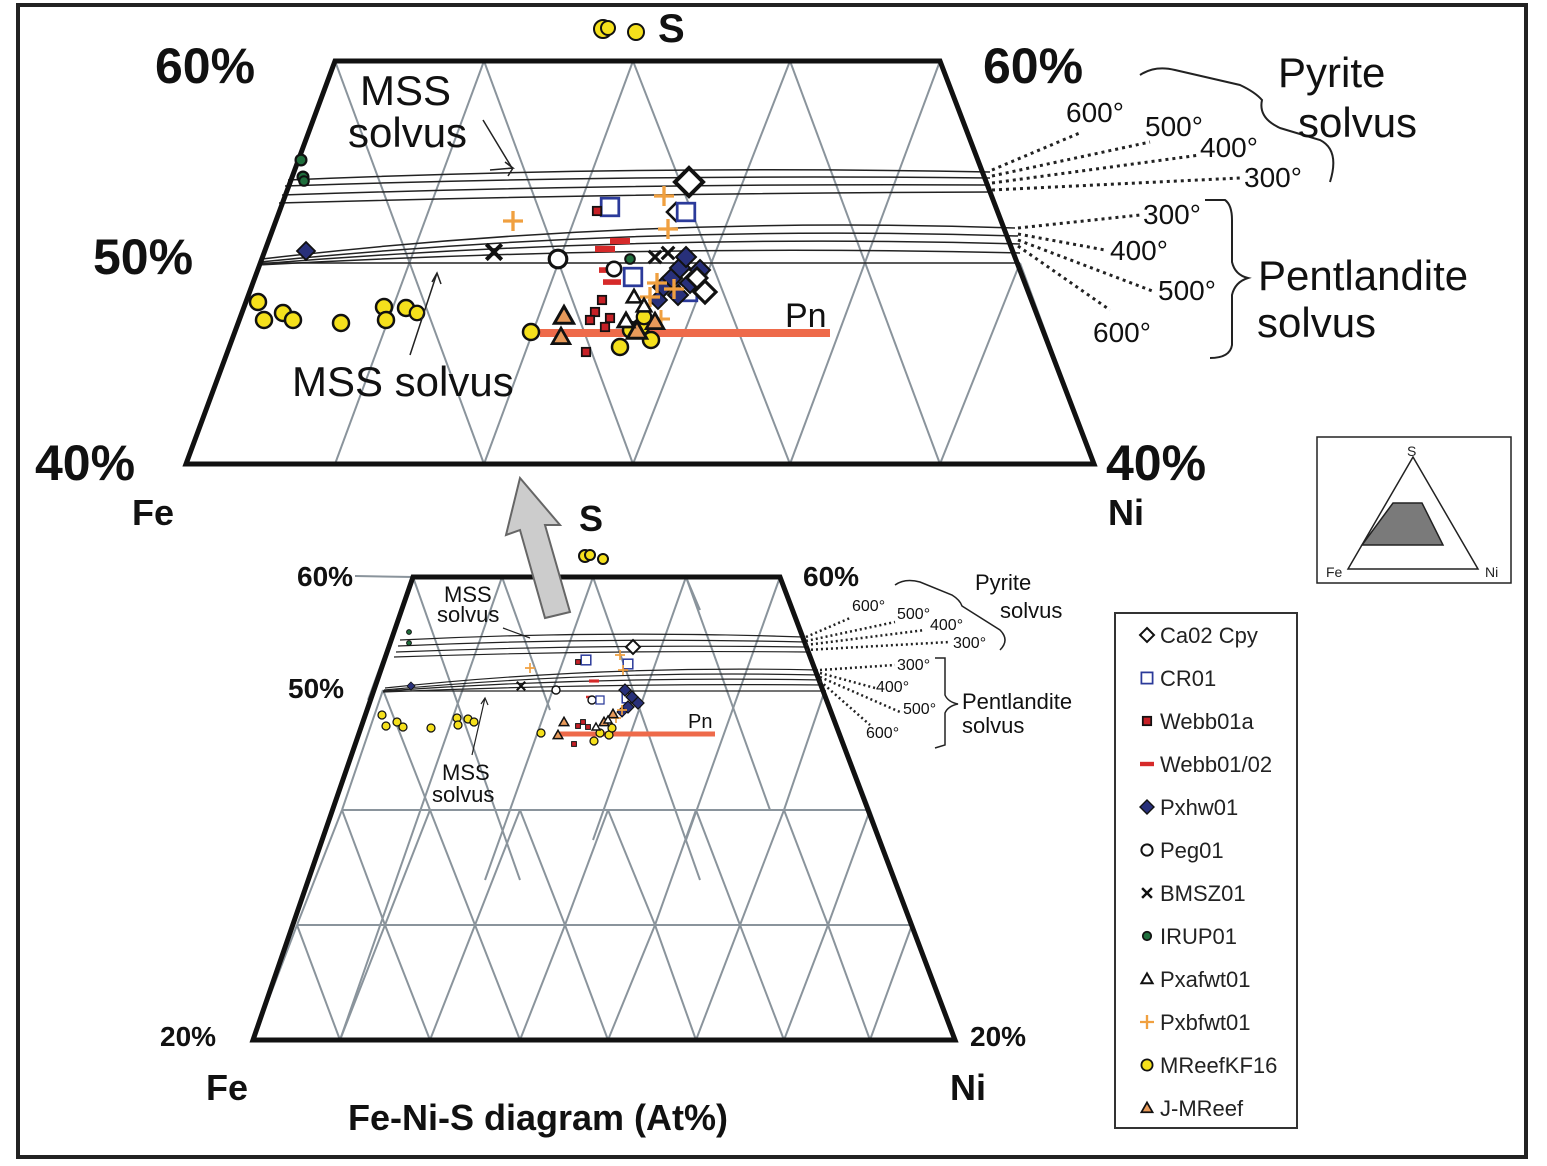  Describe the element at coordinates (1147, 936) in the screenshot. I see `legend-marker-circle-filled` at that location.